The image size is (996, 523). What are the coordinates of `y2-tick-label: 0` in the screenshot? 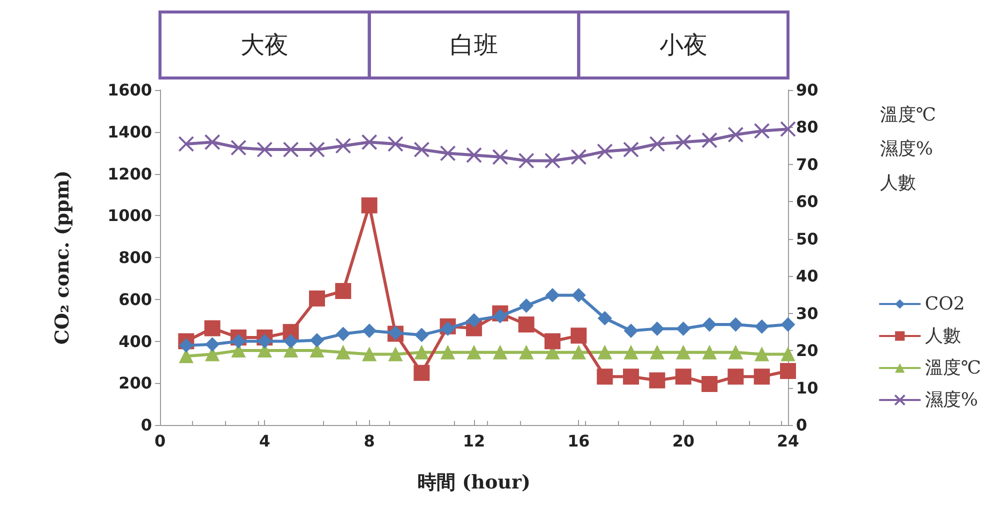 It's located at (802, 425).